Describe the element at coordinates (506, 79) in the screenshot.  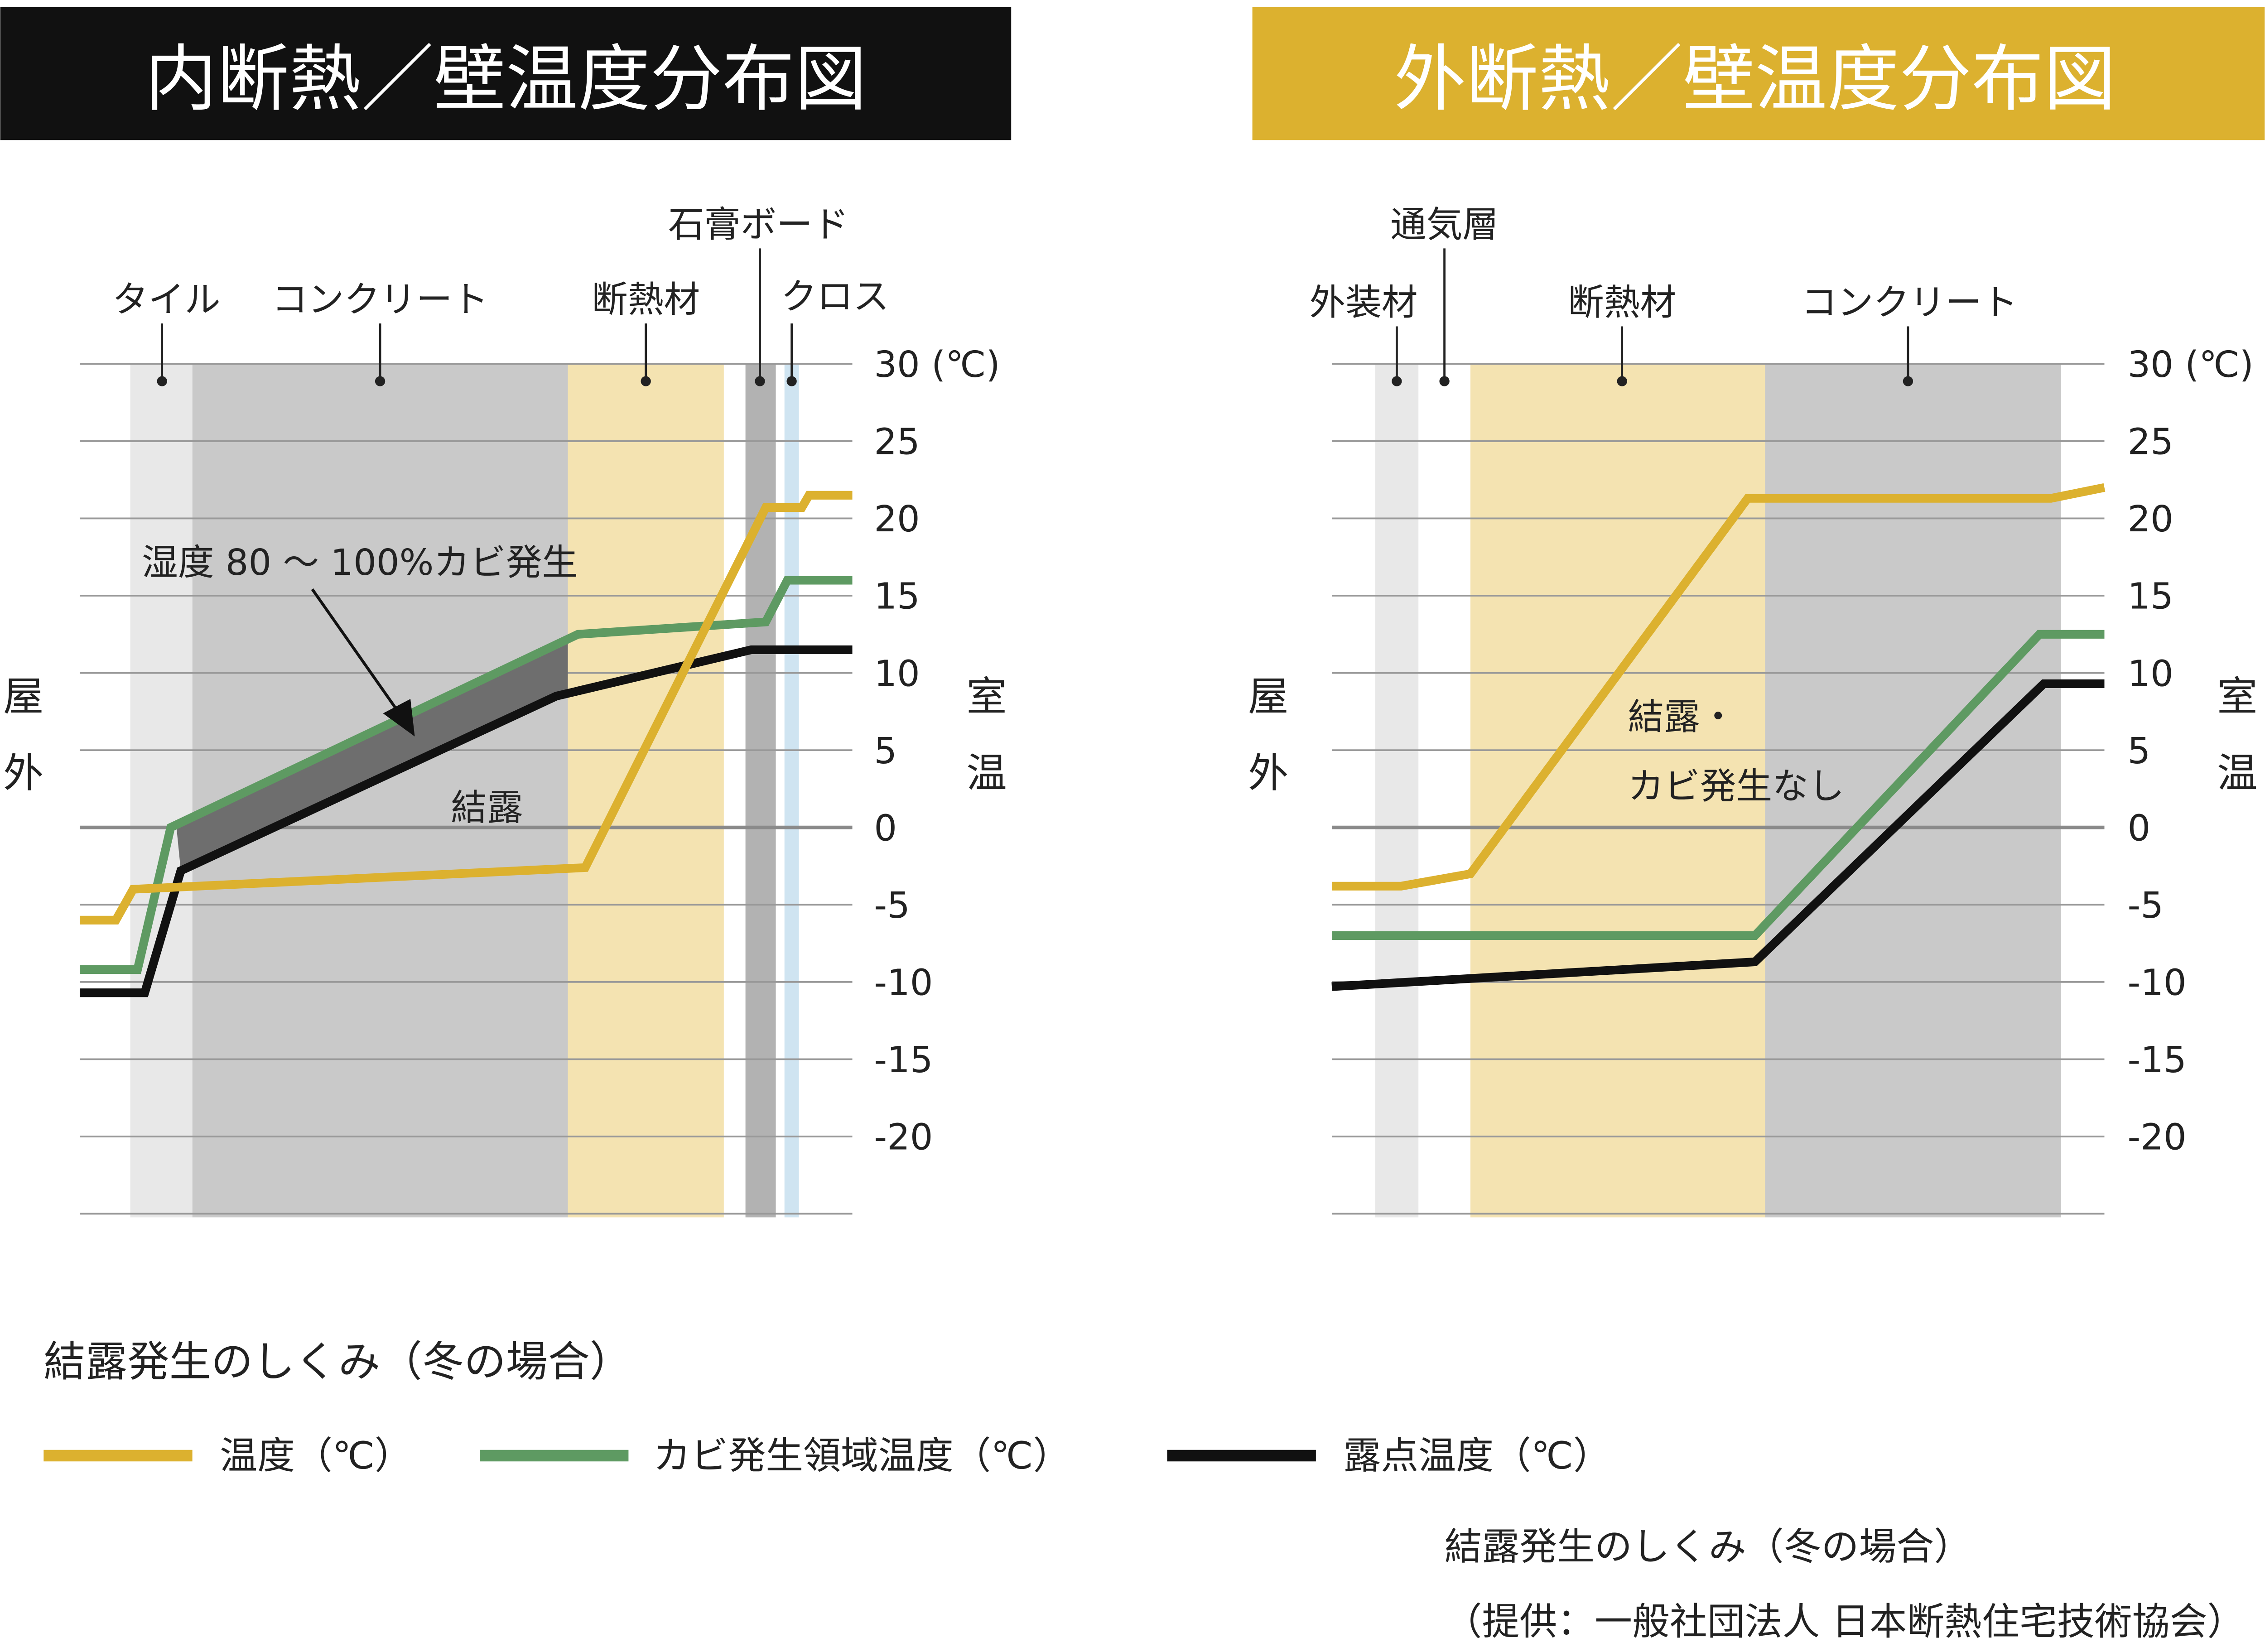
I see `left-title: 内断熱／壁温度分布図` at that location.